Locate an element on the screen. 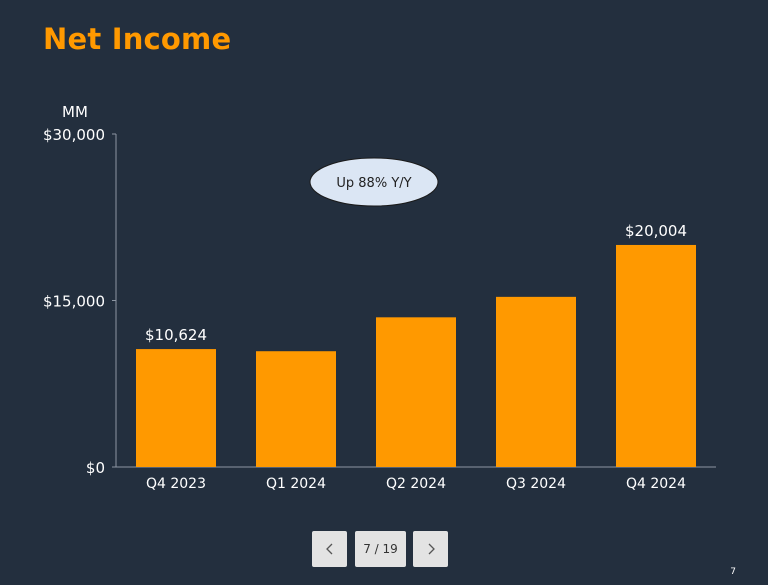 The image size is (768, 585). previous-slide-button is located at coordinates (329, 549).